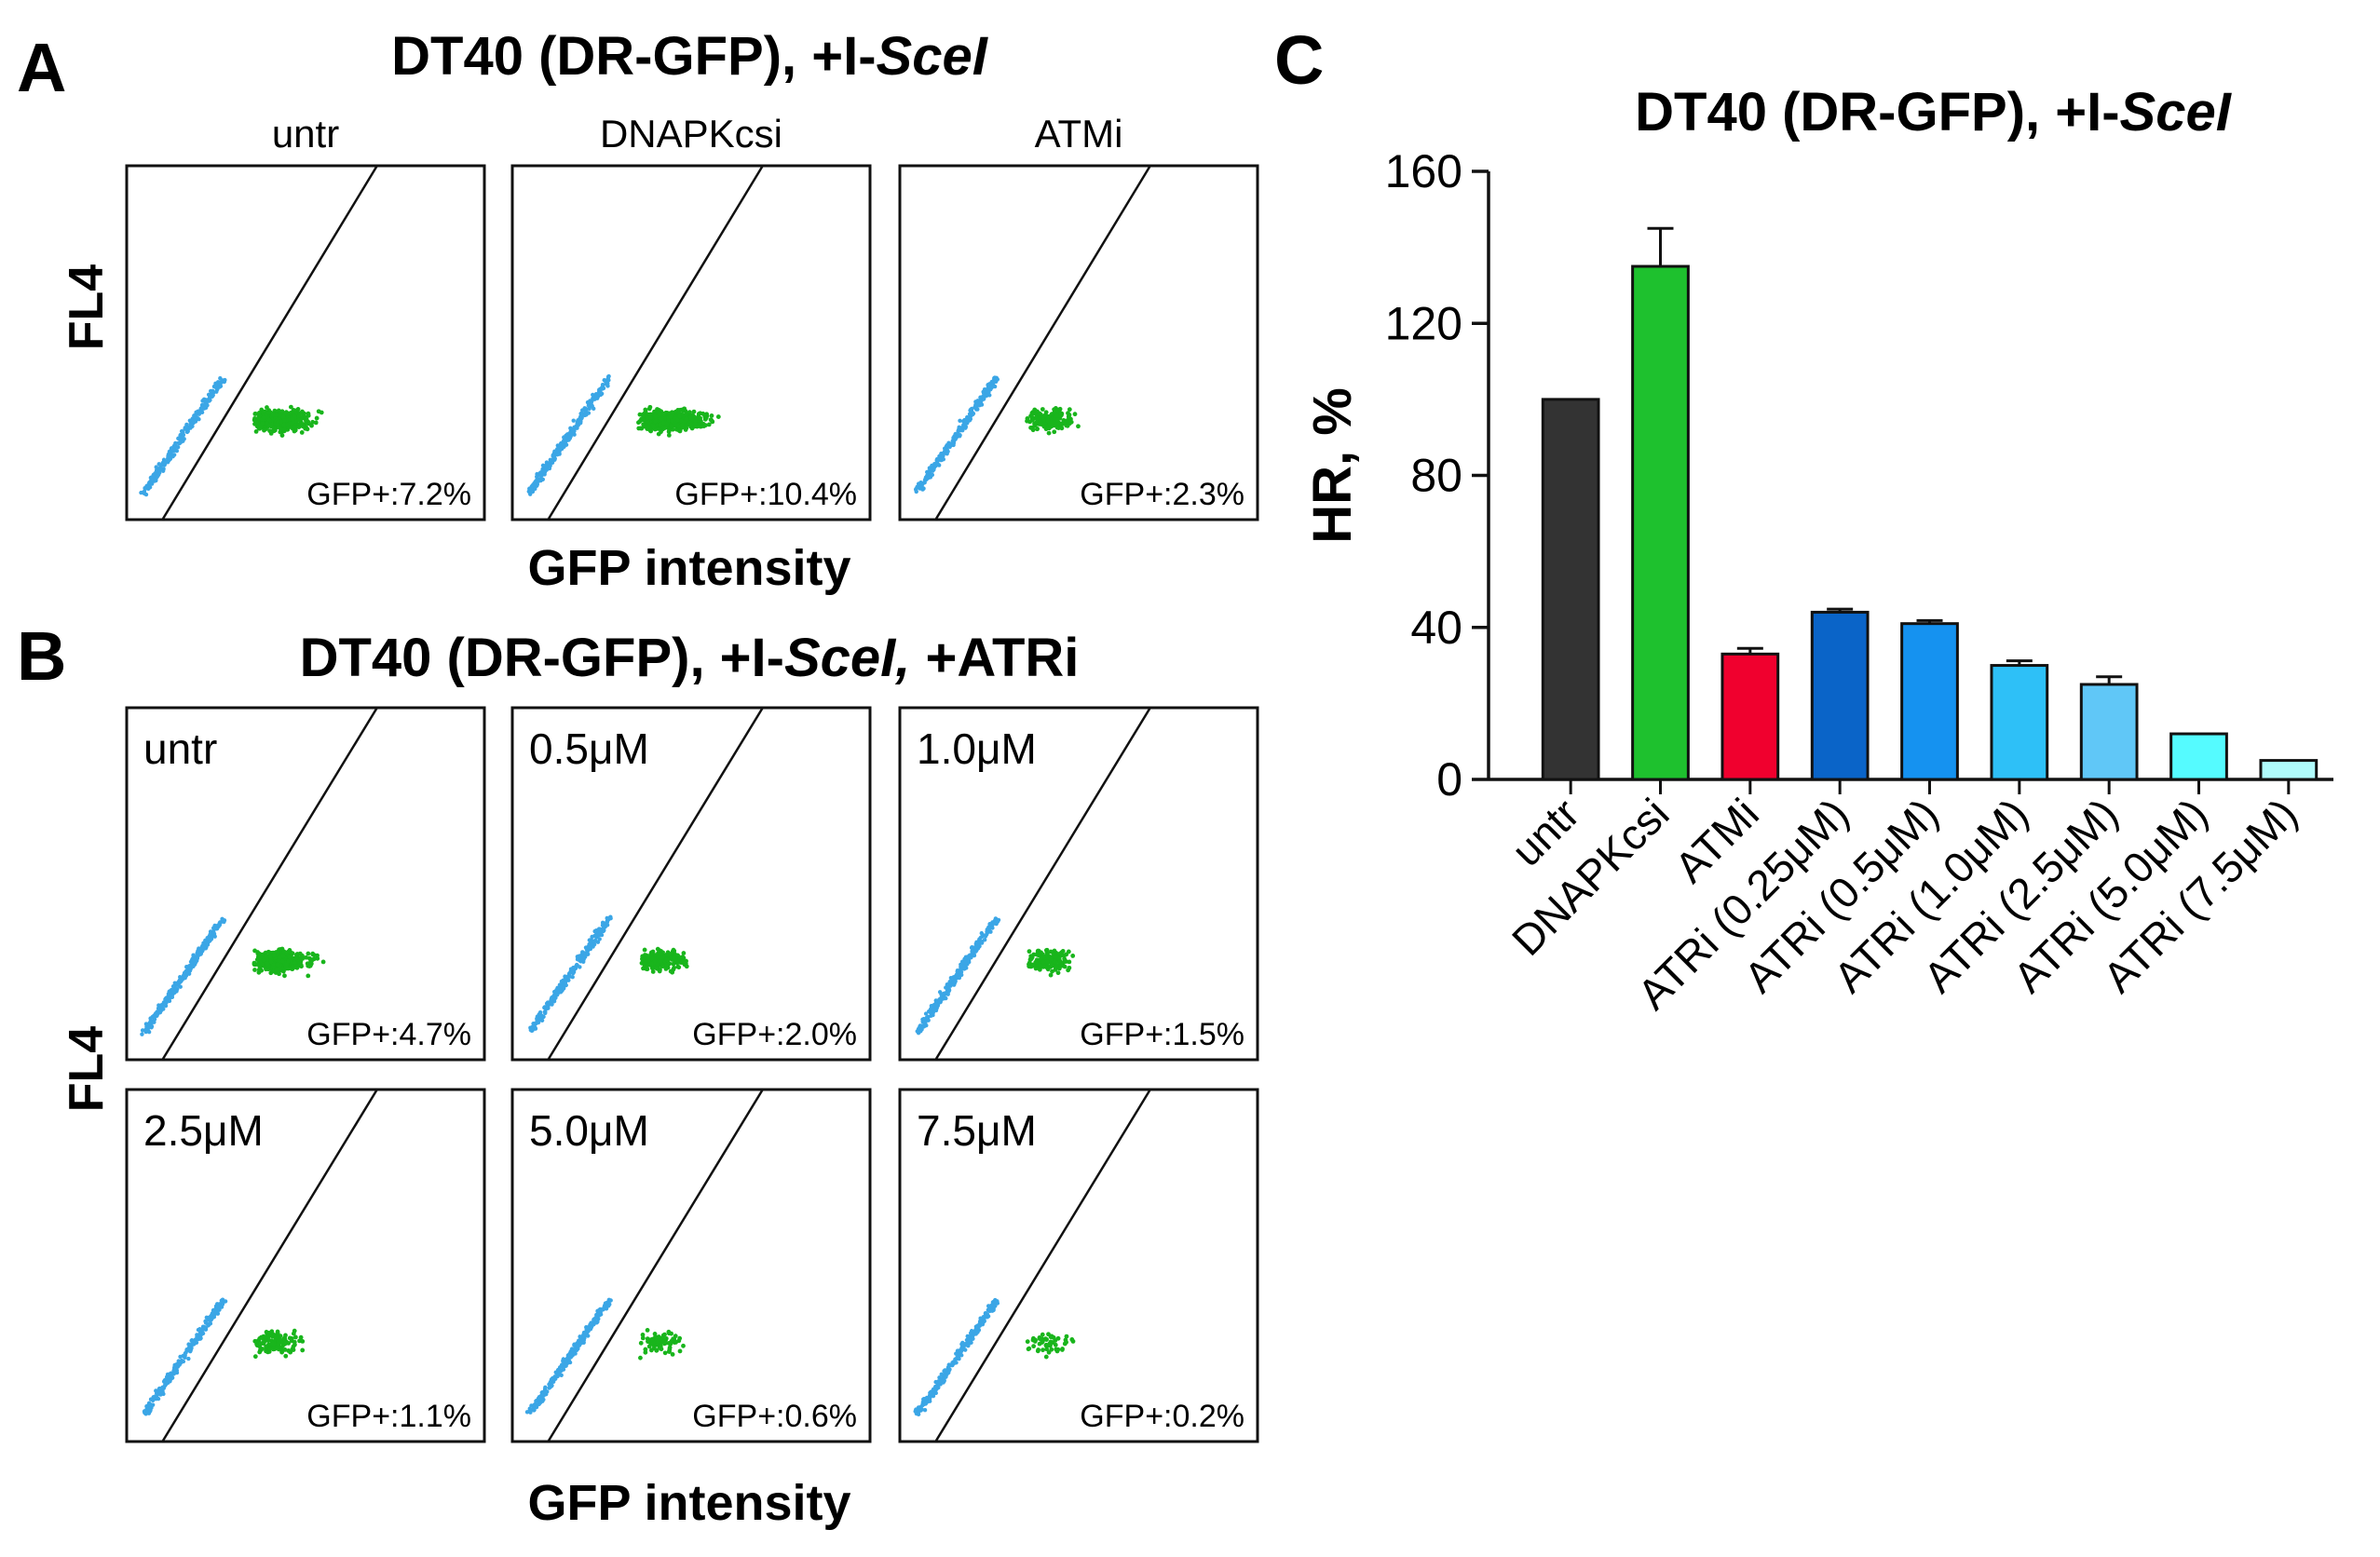 This screenshot has height=1557, width=2380. Describe the element at coordinates (688, 568) in the screenshot. I see `panel-a-x-label: GFP intensity` at that location.